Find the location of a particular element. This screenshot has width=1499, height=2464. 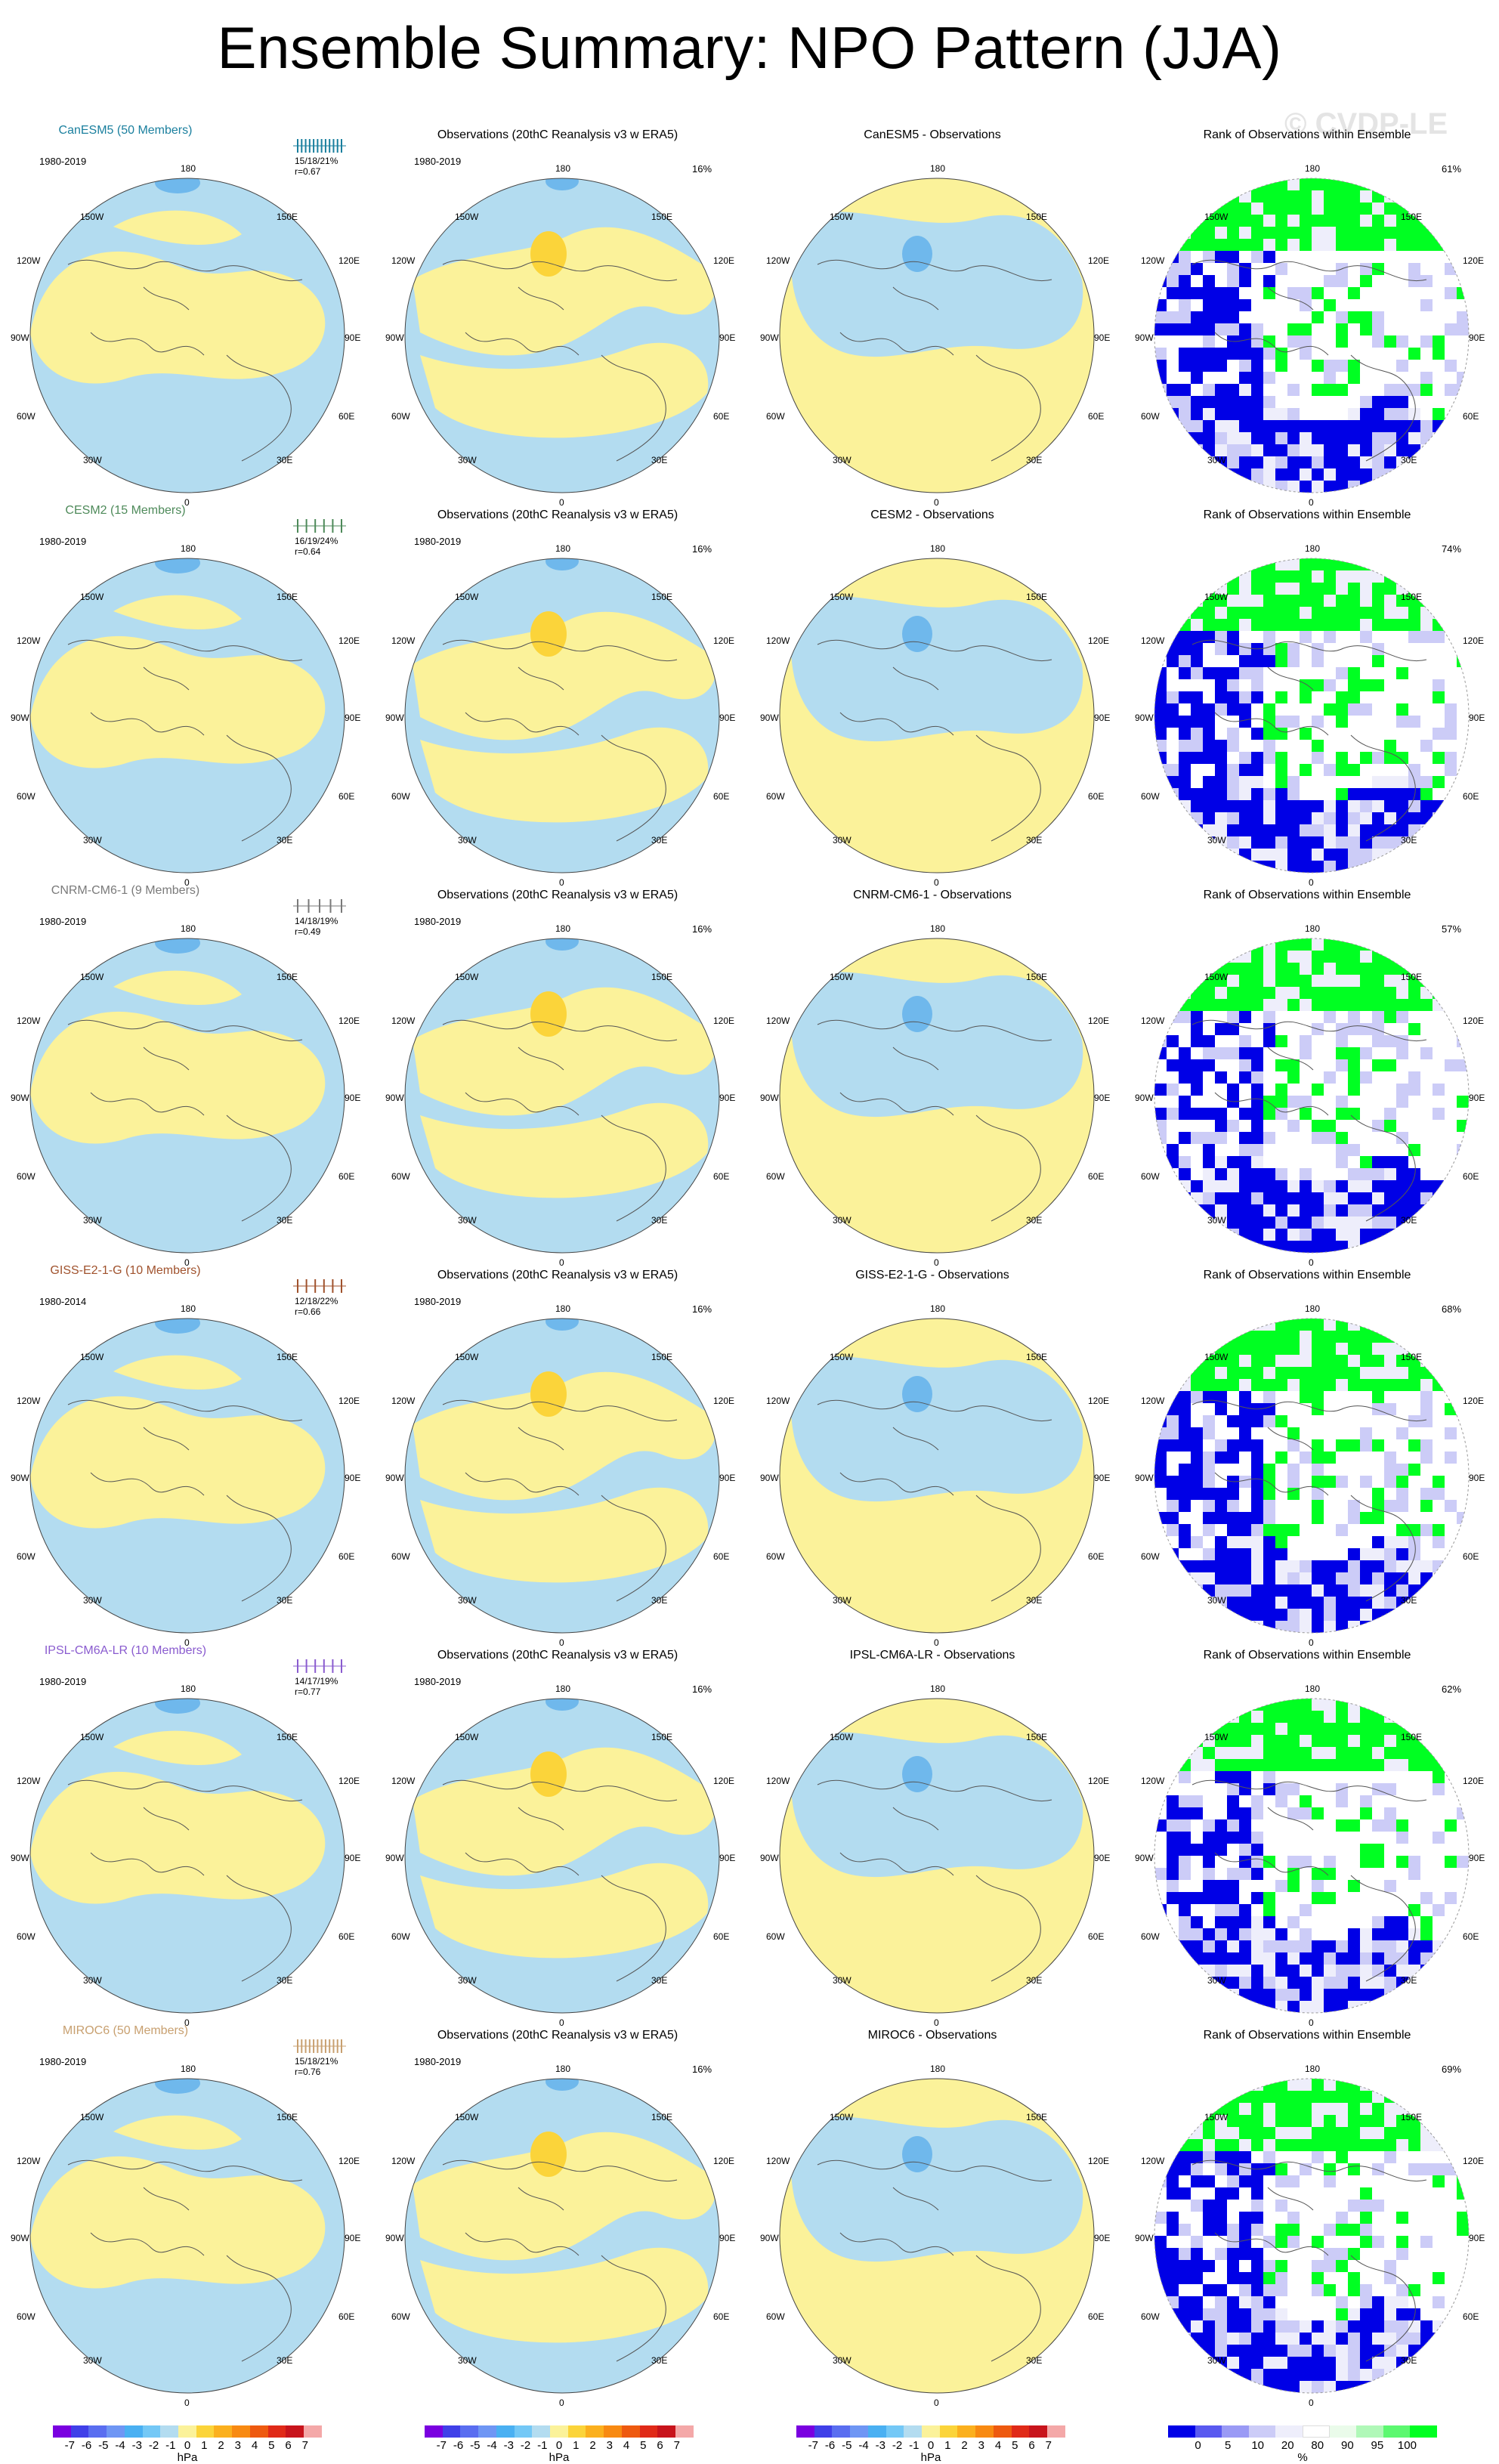

coastlines is located at coordinates (560, 2260).